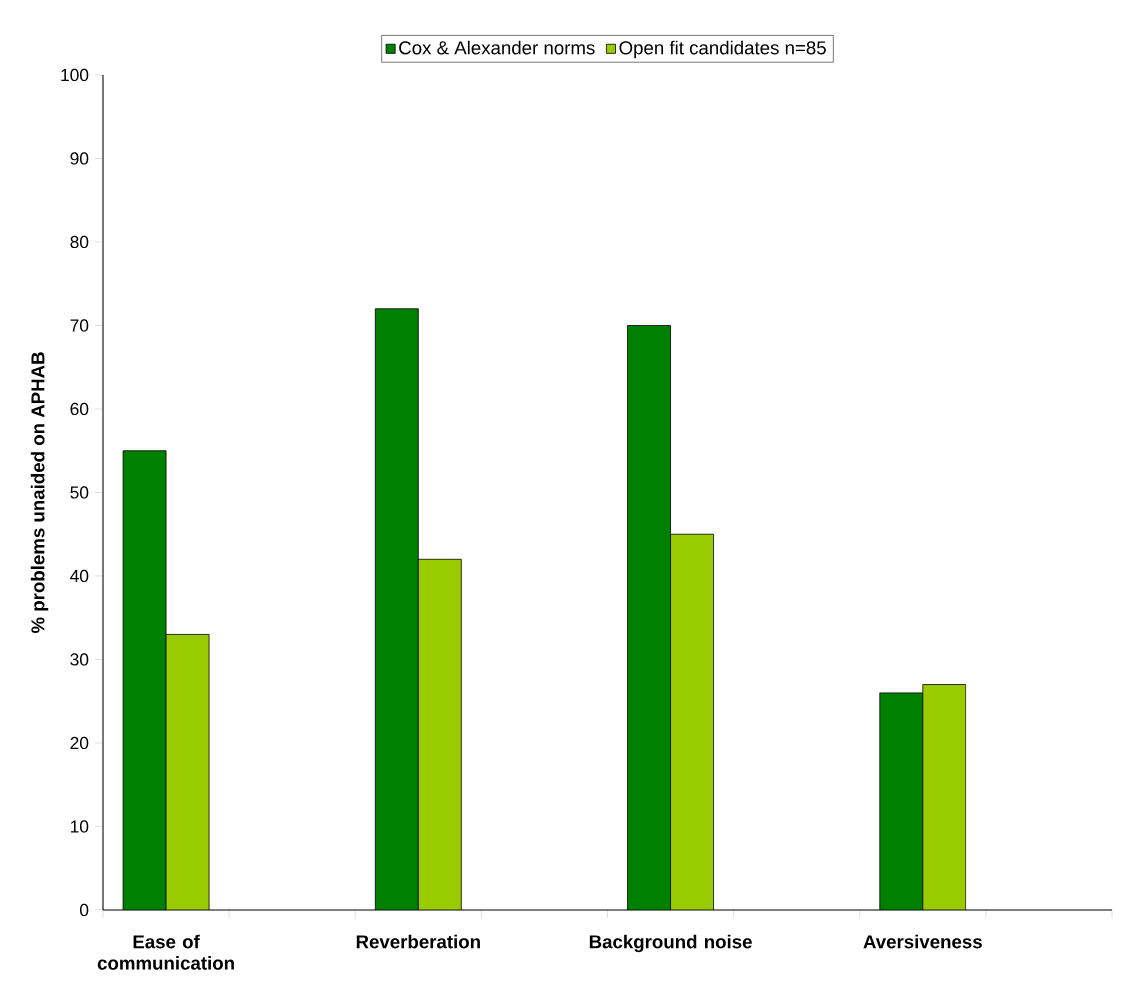  I want to click on y-tick-label: 50, so click(79, 492).